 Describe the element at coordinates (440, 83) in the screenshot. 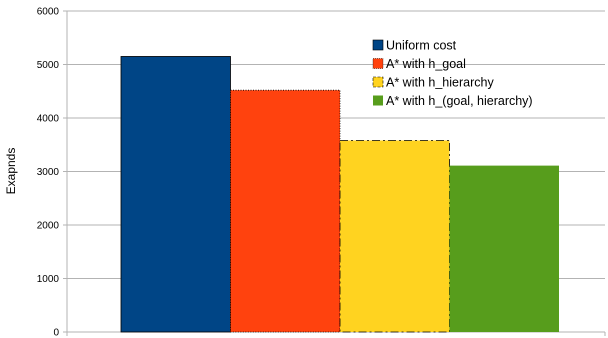

I see `legend-label-2: A* with h_hierarchy` at that location.